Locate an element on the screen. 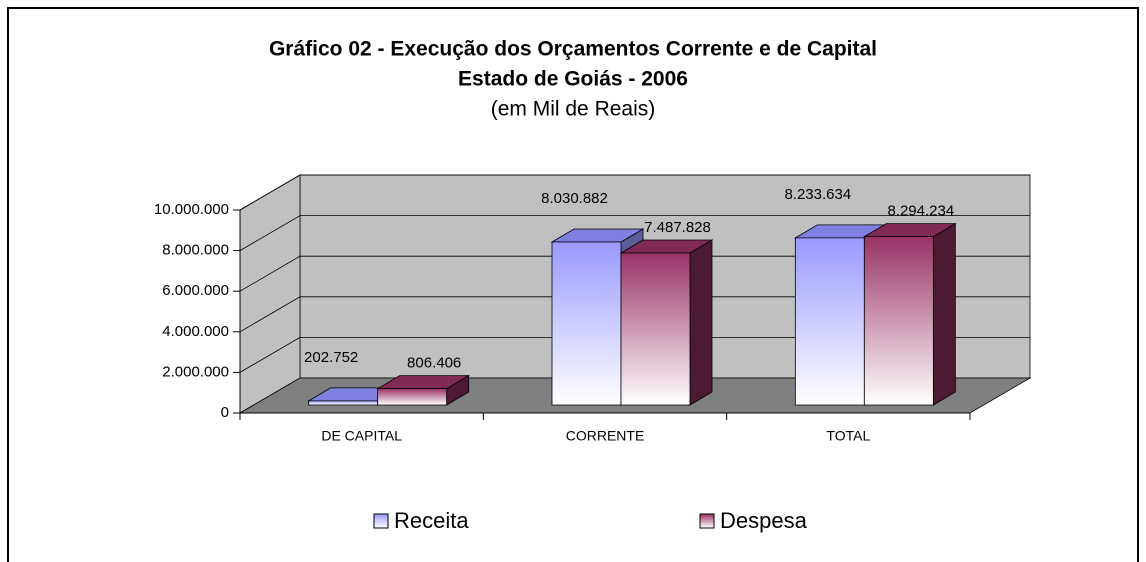  y-tick-label: 10.000.000 is located at coordinates (191, 209).